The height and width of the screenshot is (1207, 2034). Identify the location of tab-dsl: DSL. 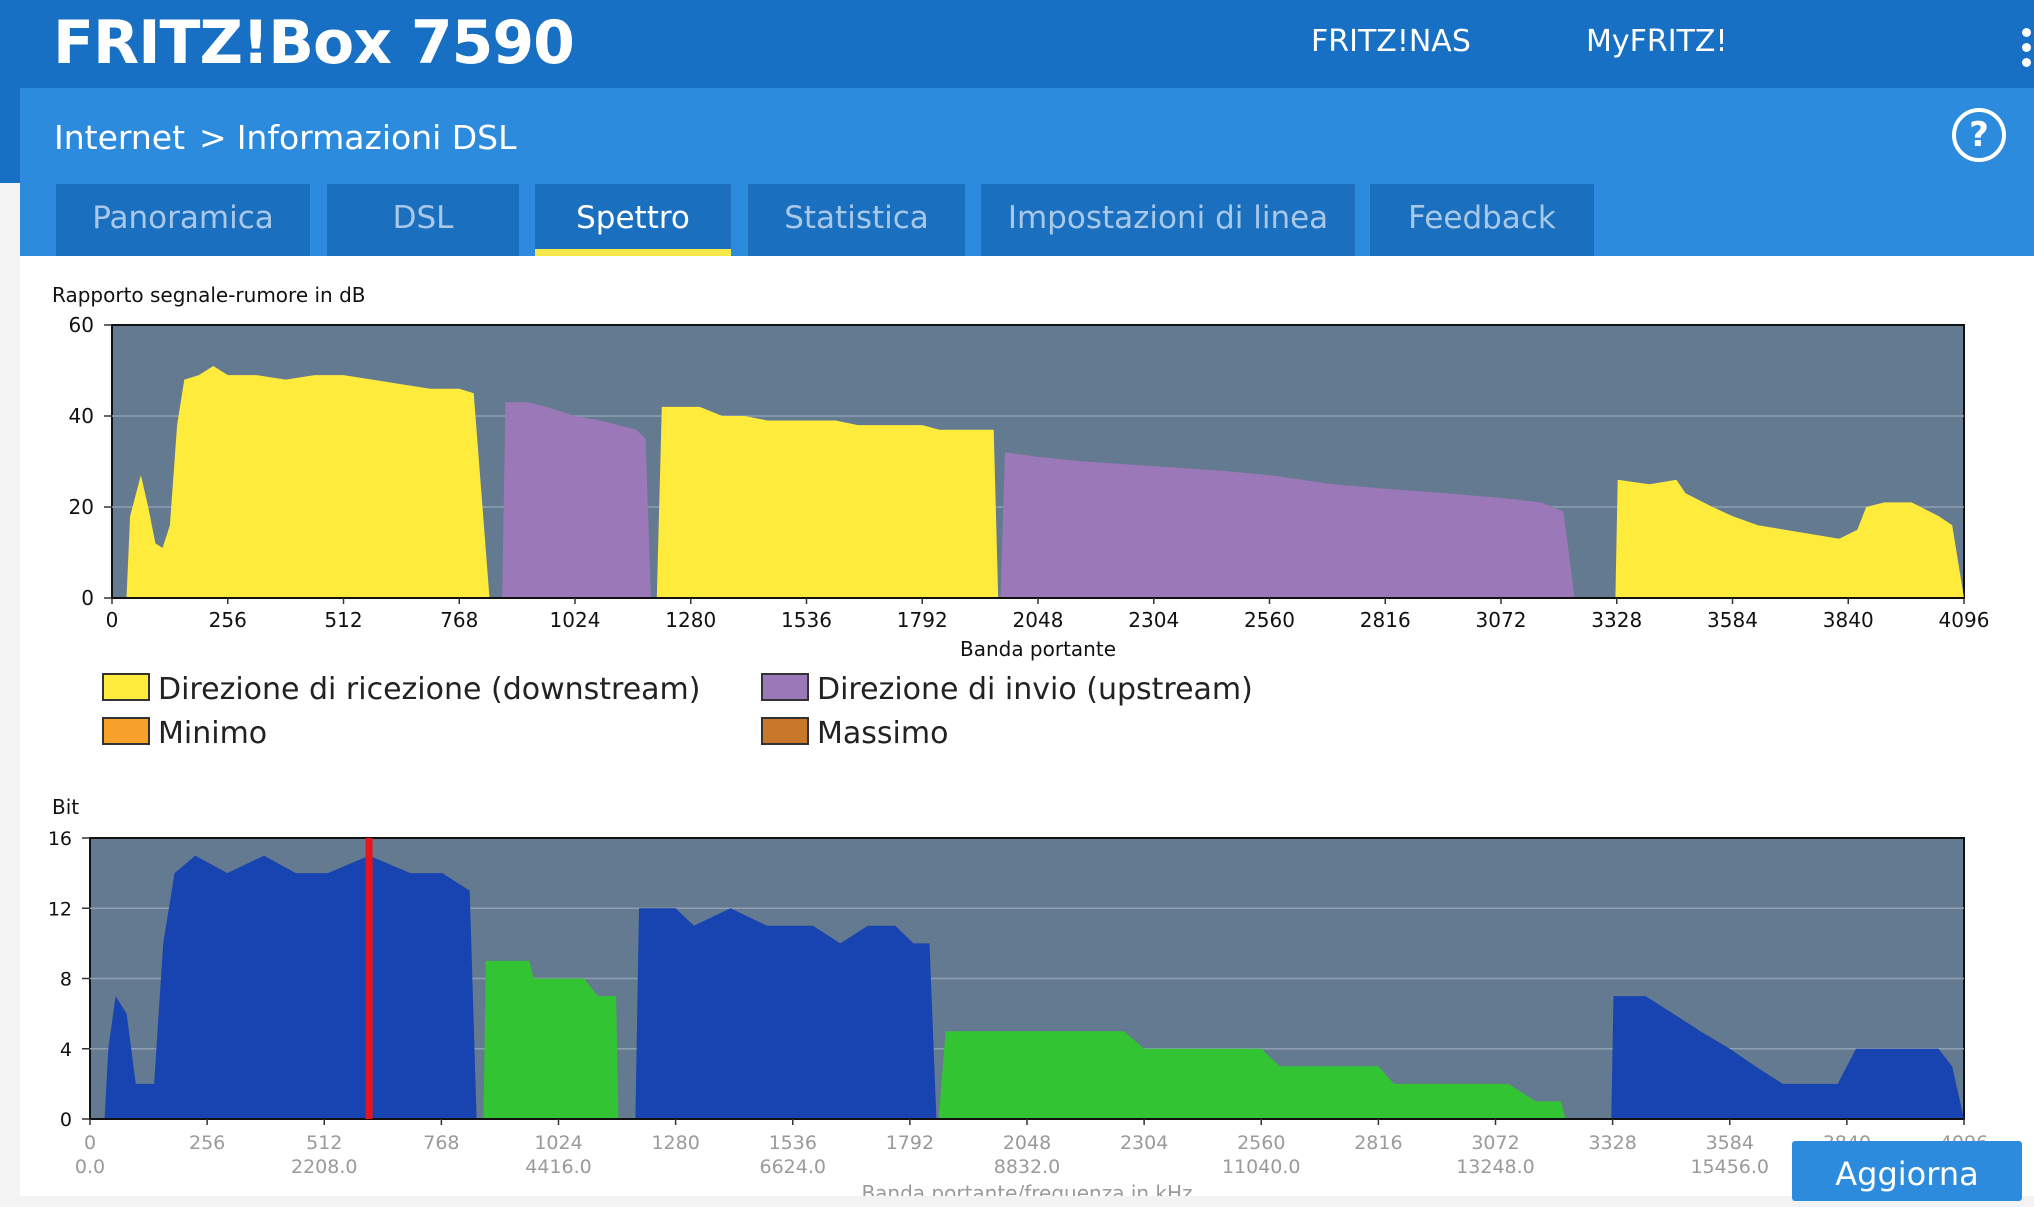
(423, 220).